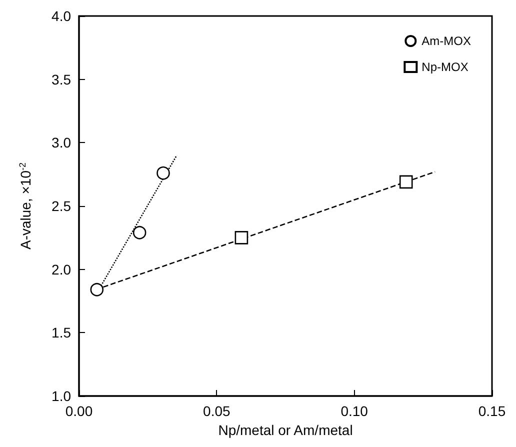  What do you see at coordinates (62, 79) in the screenshot?
I see `y-tick-label: 3.5` at bounding box center [62, 79].